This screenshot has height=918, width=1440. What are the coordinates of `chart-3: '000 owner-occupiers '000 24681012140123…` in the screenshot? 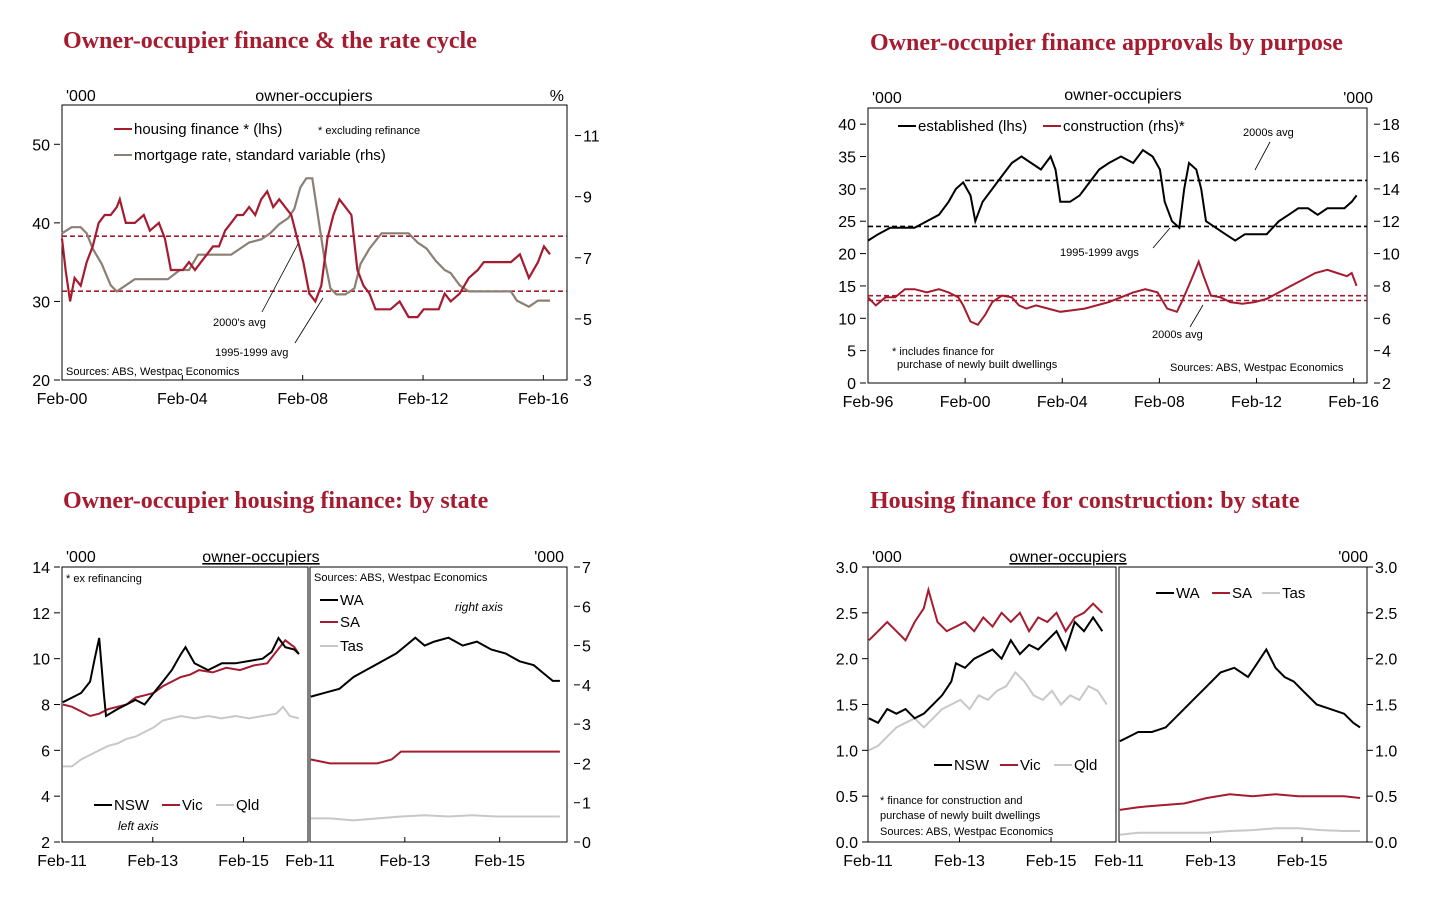 It's located at (311, 709).